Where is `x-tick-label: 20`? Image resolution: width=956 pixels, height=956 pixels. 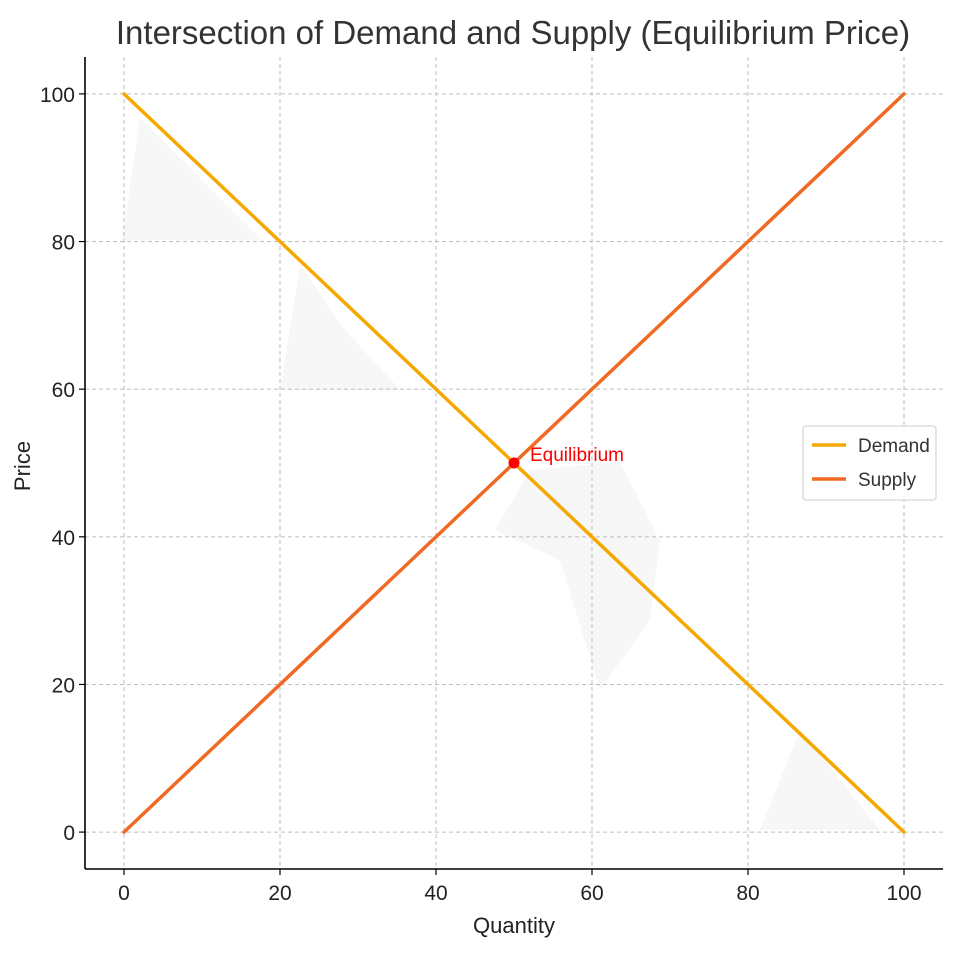
x-tick-label: 20 is located at coordinates (279, 893).